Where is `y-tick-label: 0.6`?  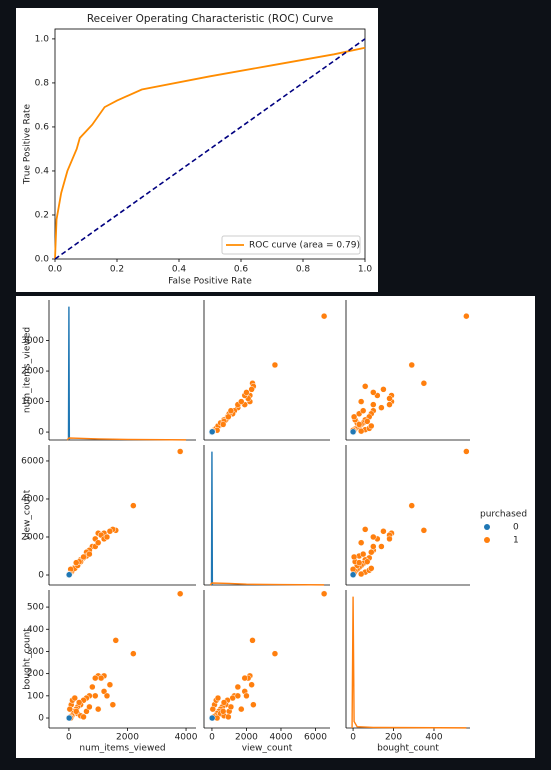
y-tick-label: 0.6 is located at coordinates (42, 127).